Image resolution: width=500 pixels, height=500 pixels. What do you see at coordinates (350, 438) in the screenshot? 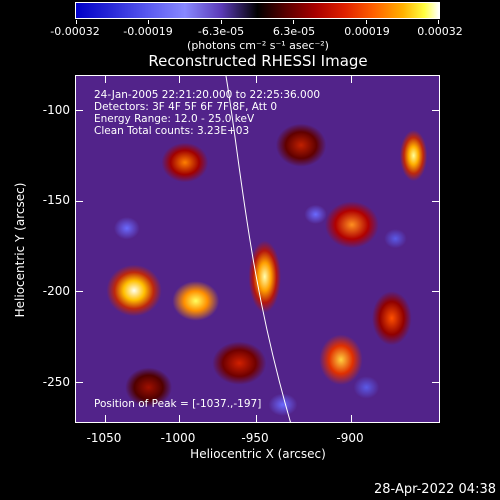
I see `x-tick-label: -900` at bounding box center [350, 438].